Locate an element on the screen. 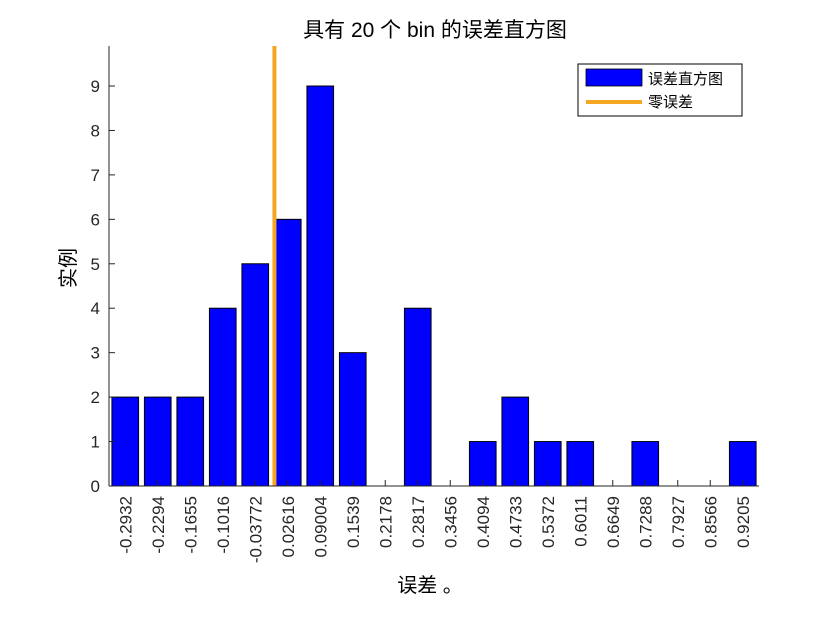 This screenshot has width=840, height=635. x-tick-label-3: -0.1016 is located at coordinates (223, 525).